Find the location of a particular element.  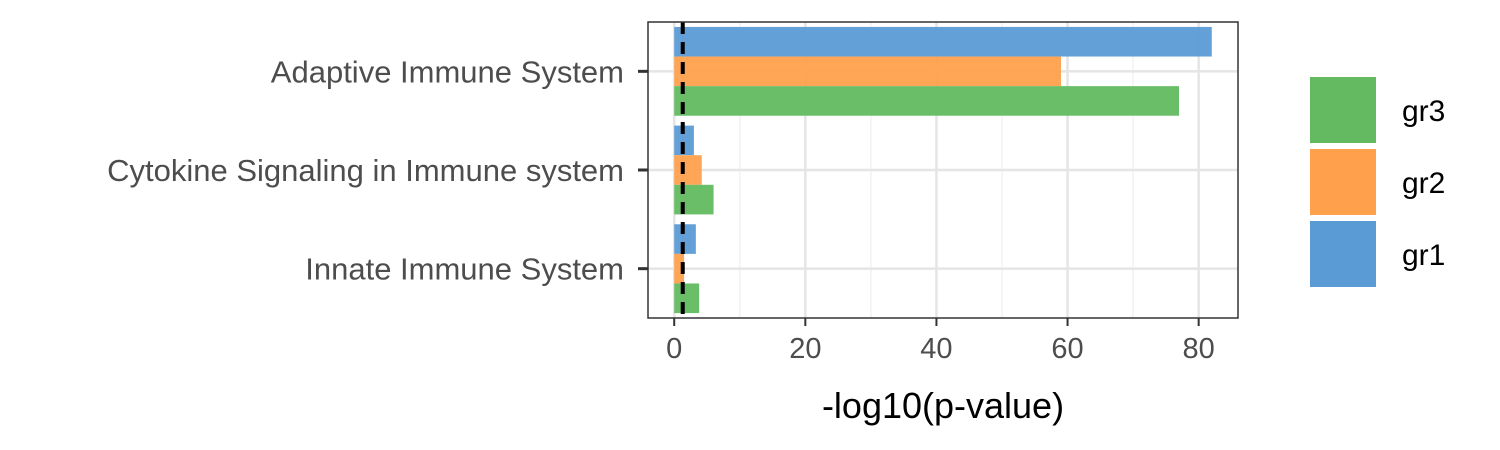

y-category-label: Cytokine Signaling in Immune system is located at coordinates (365, 170).